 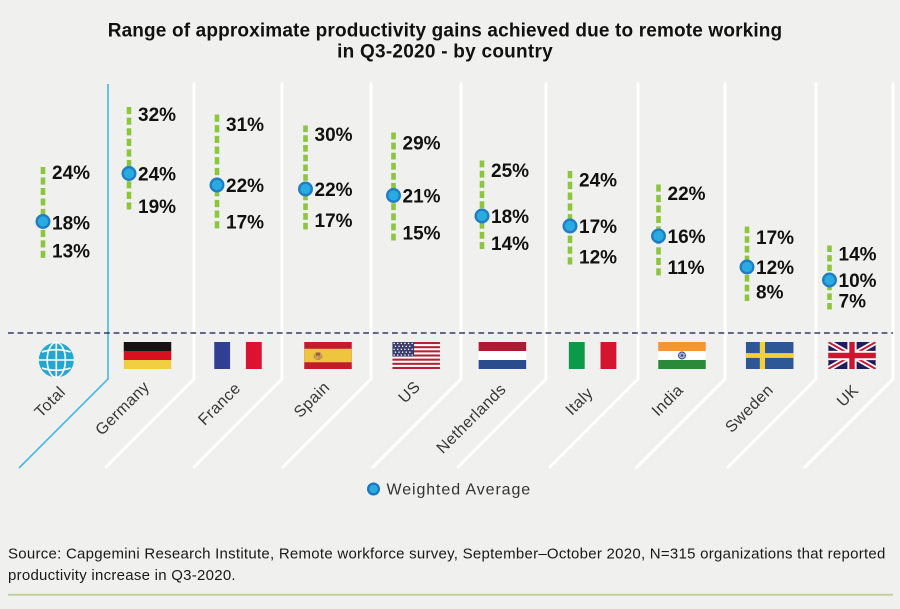 I want to click on svg-text: 21%, so click(x=422, y=196).